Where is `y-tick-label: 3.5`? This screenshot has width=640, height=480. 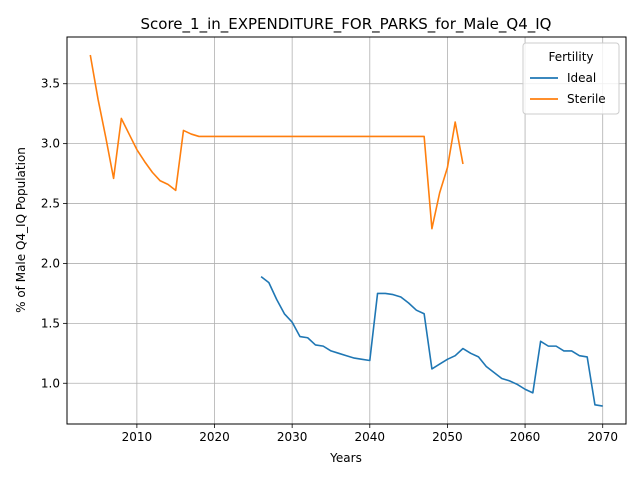
y-tick-label: 3.5 is located at coordinates (50, 84).